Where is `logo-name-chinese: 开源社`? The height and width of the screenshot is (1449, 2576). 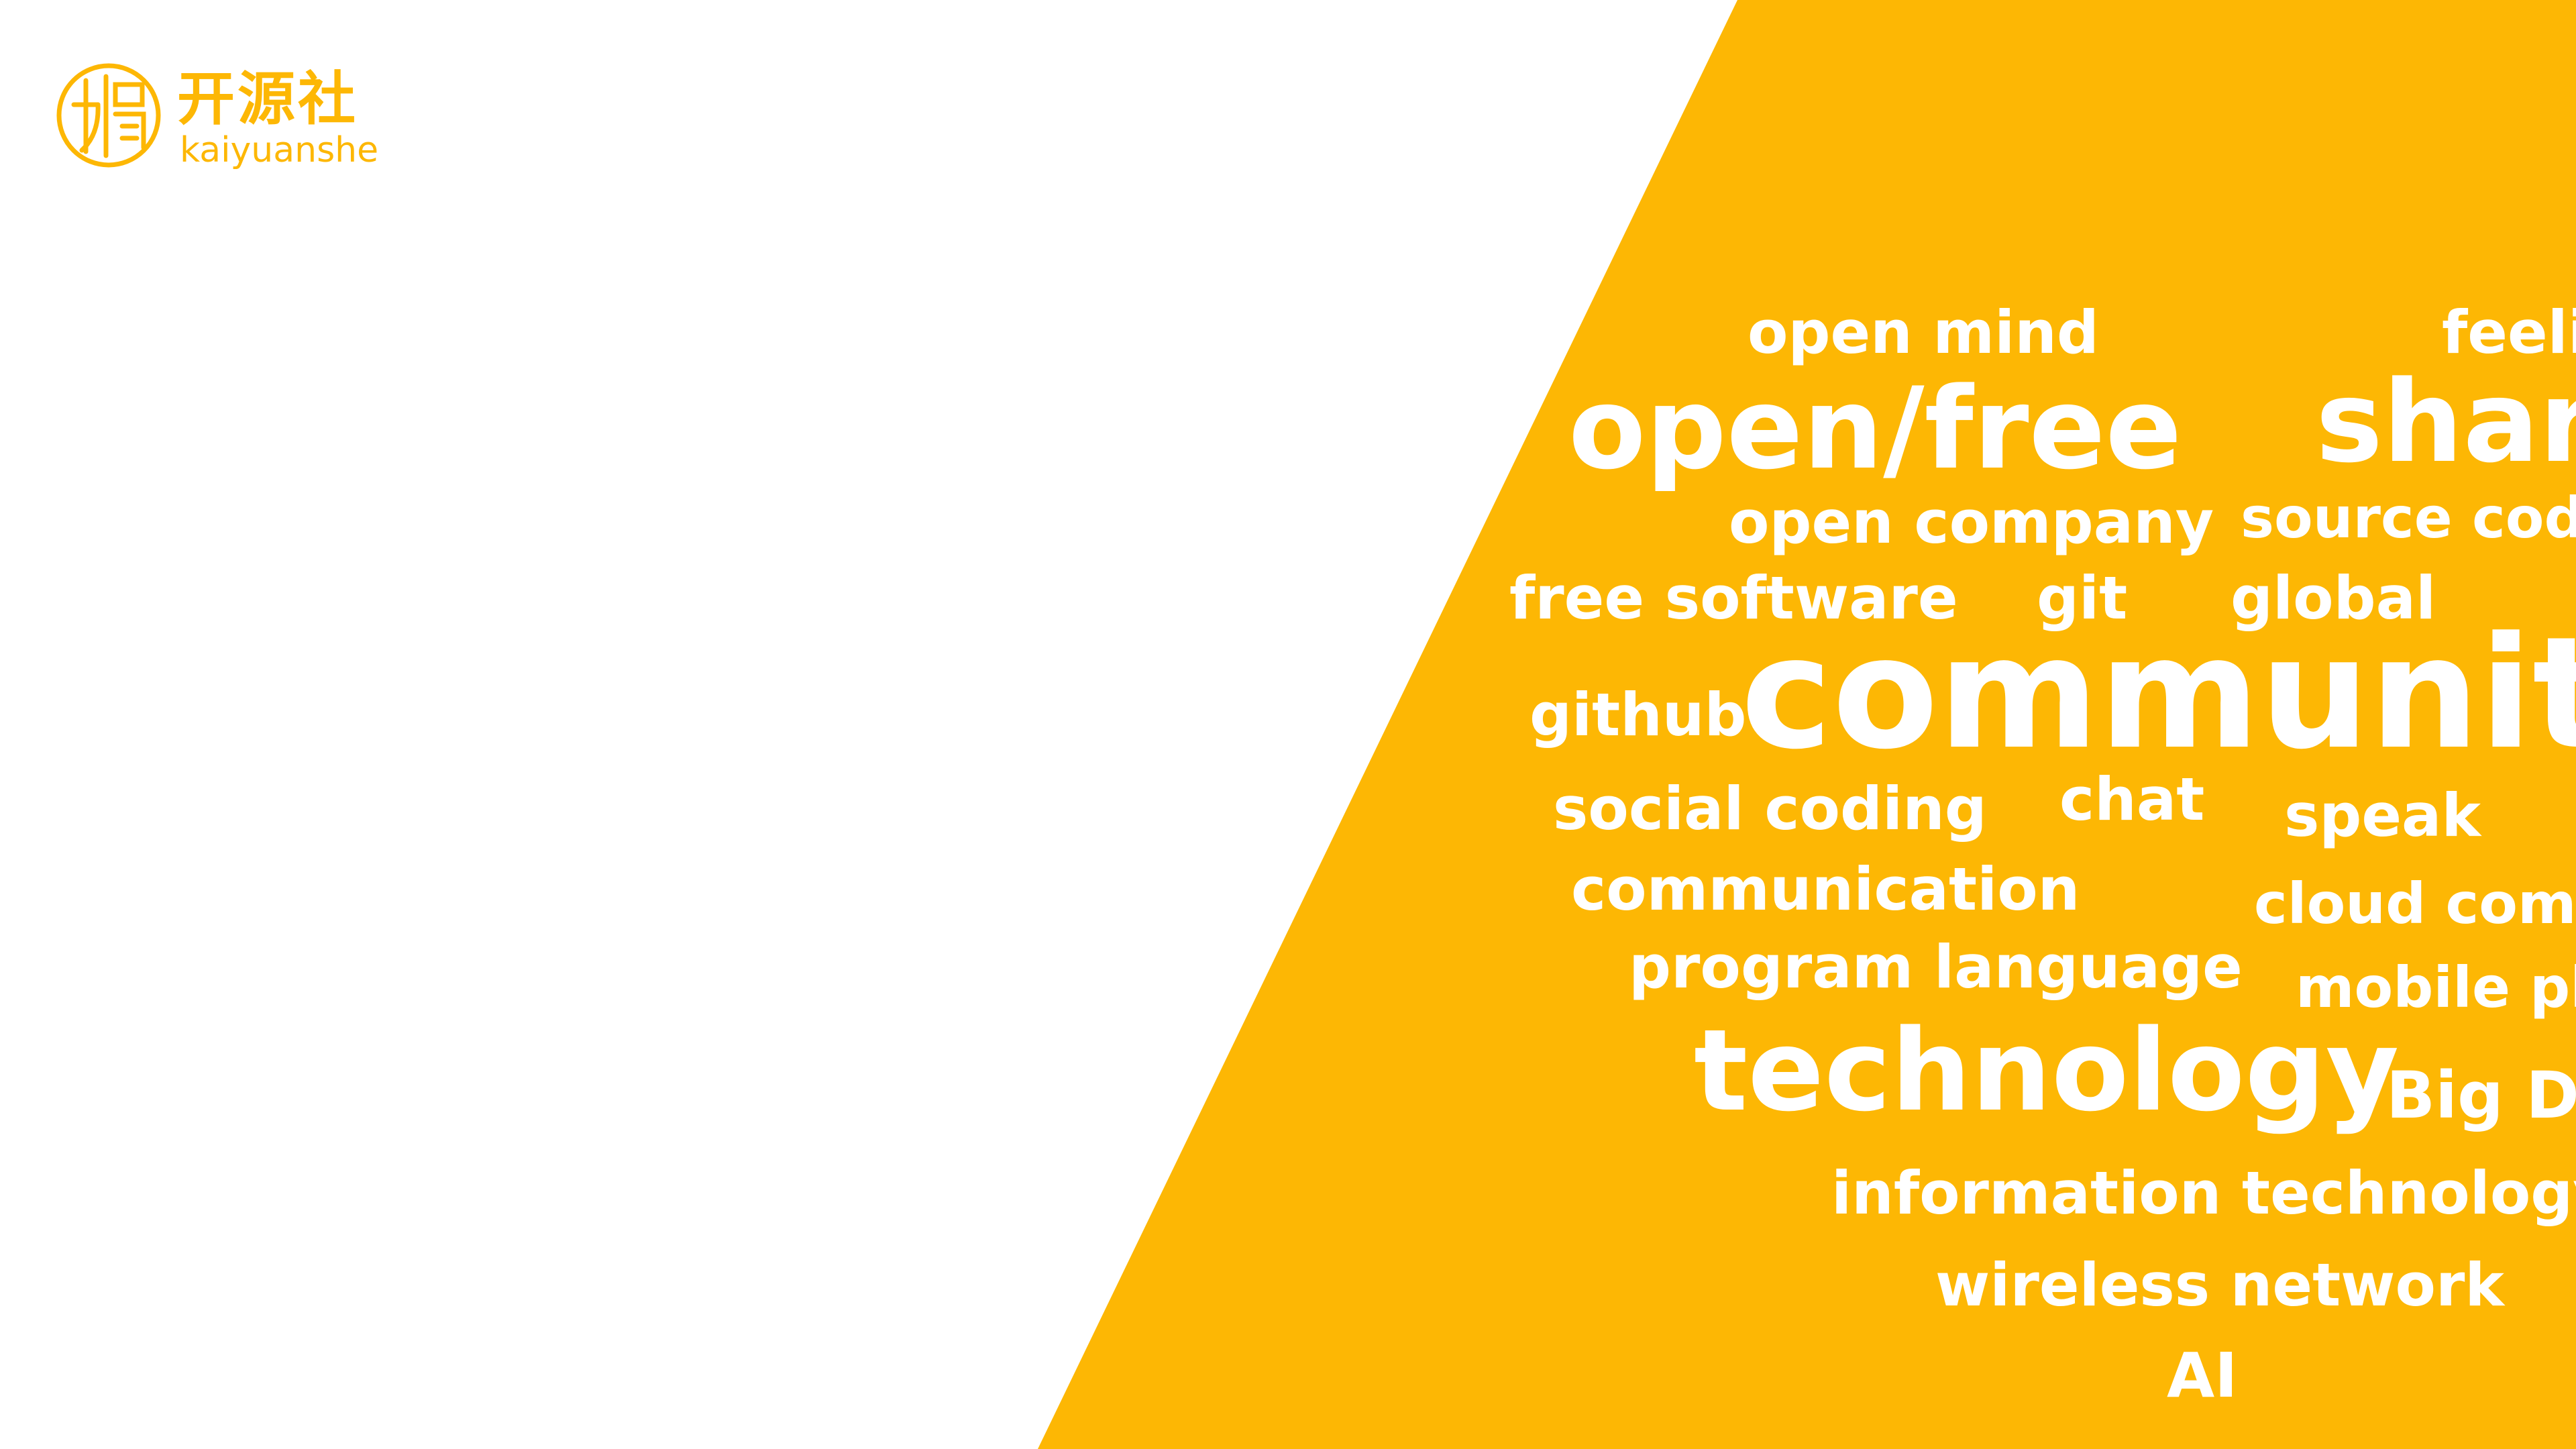 logo-name-chinese: 开源社 is located at coordinates (267, 99).